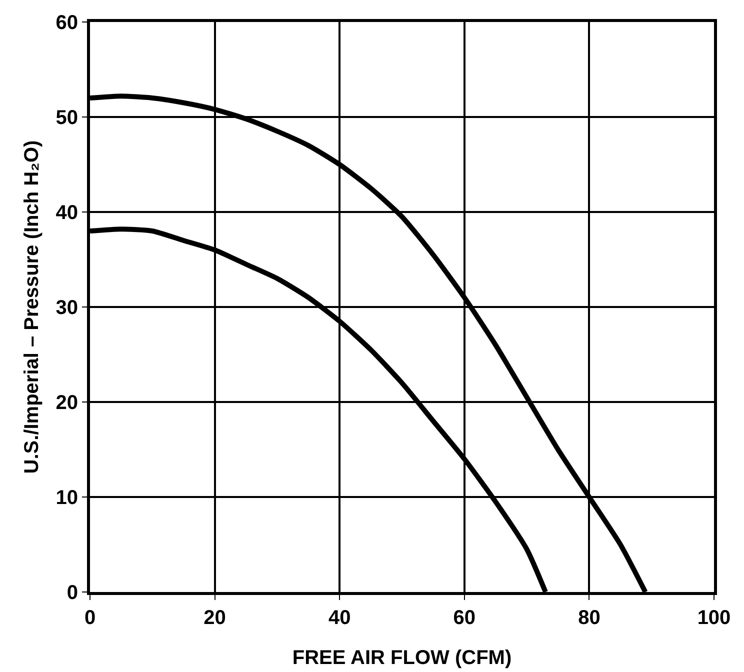 The width and height of the screenshot is (744, 672). Describe the element at coordinates (72, 593) in the screenshot. I see `y-tick-label: 0` at that location.